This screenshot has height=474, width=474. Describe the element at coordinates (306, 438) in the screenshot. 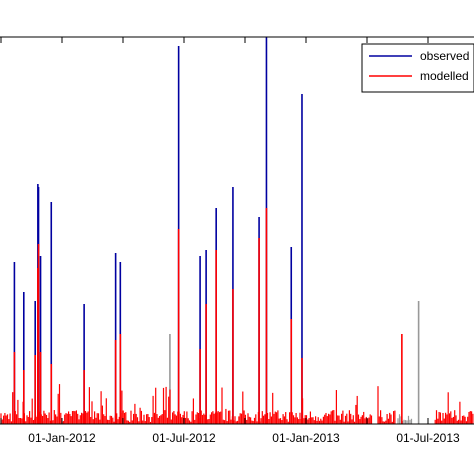

I see `x-tick-label: 01-Jan-2013` at that location.